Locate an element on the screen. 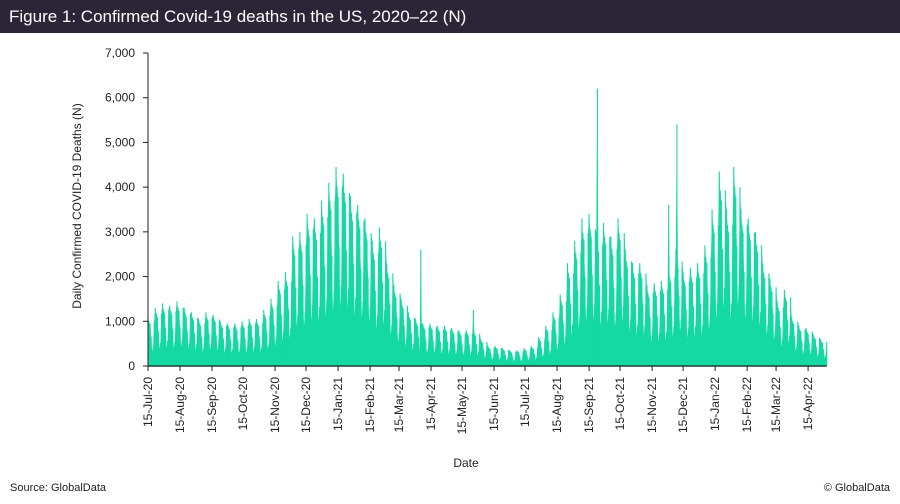 The image size is (900, 504). x-tick-label: 15-Nov-20 is located at coordinates (275, 405).